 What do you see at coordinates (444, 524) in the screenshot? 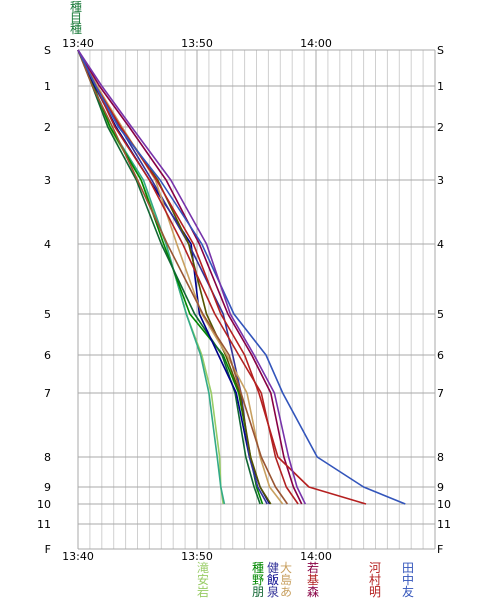
I see `y-tick-label-right: 11` at bounding box center [444, 524].